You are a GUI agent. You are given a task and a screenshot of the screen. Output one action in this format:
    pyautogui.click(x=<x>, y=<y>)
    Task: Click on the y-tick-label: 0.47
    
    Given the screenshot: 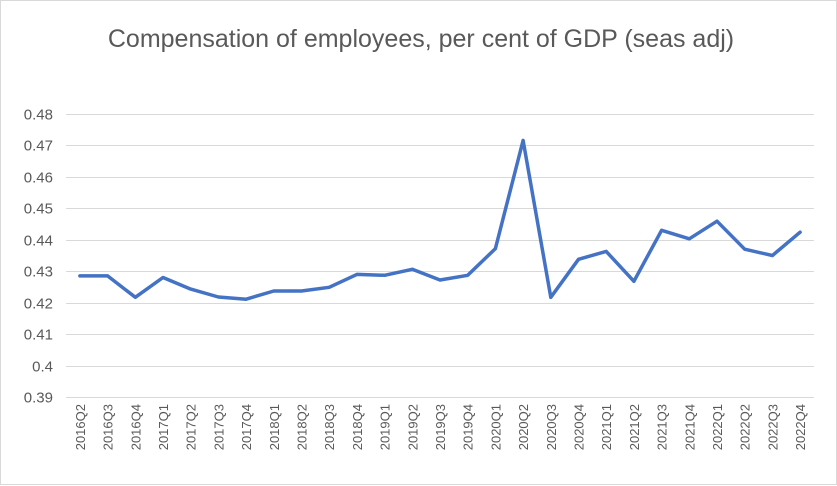 What is the action you would take?
    pyautogui.click(x=38, y=146)
    